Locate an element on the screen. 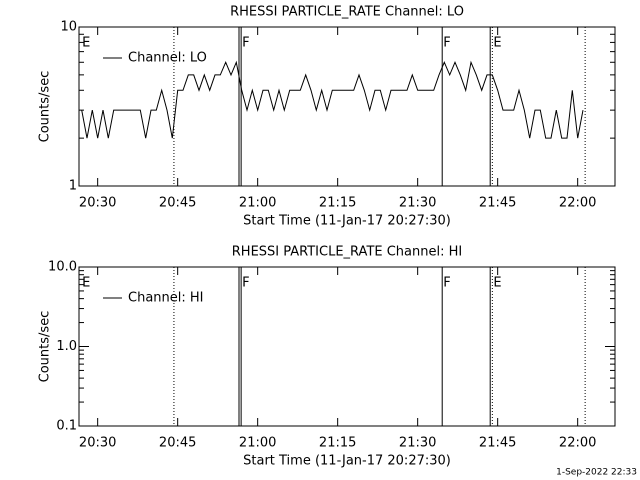 The width and height of the screenshot is (640, 480). y-tick-label: 10 is located at coordinates (68, 27).